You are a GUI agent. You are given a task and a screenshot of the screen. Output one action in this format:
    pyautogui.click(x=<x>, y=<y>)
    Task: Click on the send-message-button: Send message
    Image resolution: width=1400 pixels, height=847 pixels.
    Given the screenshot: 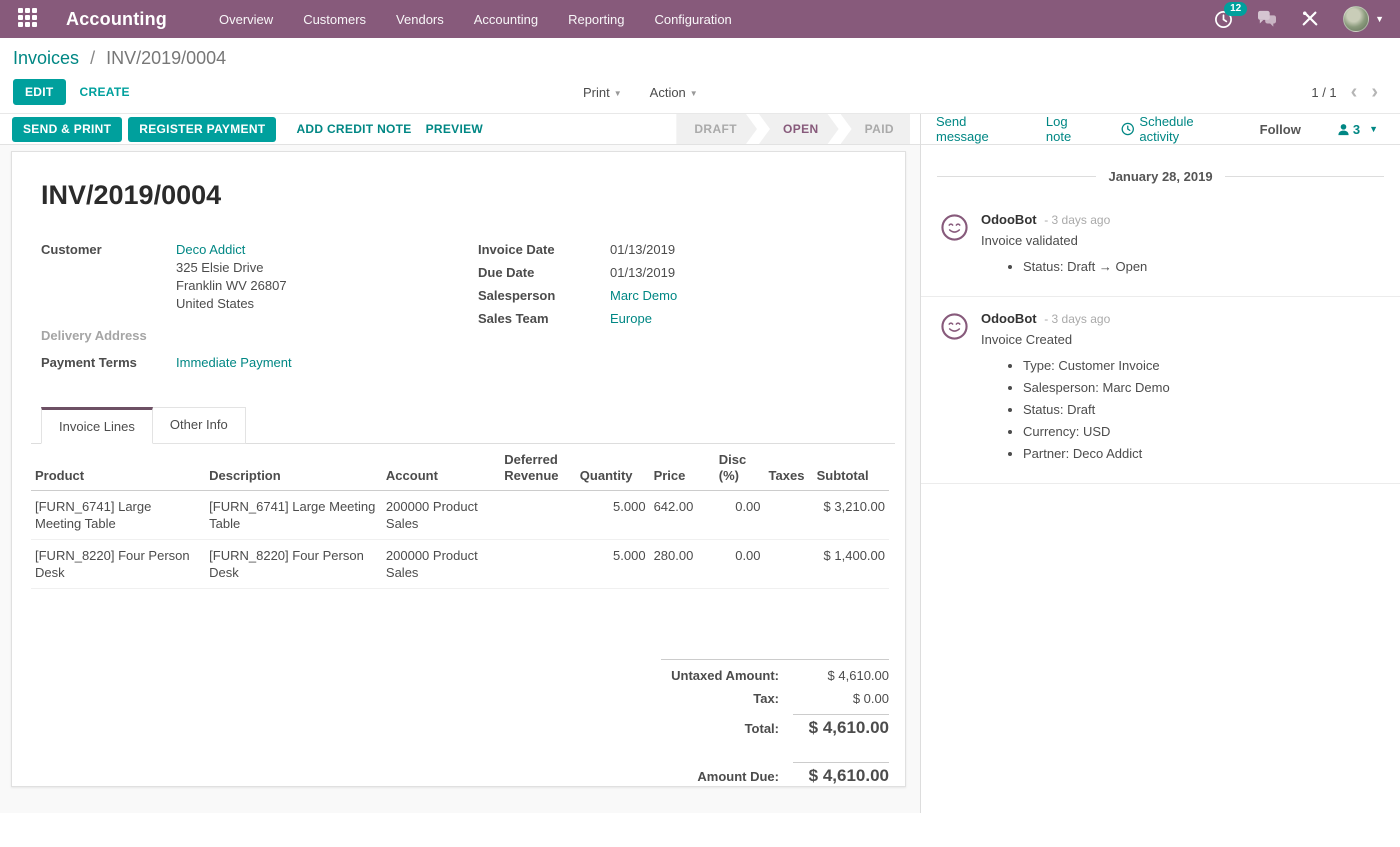 What is the action you would take?
    pyautogui.click(x=962, y=129)
    